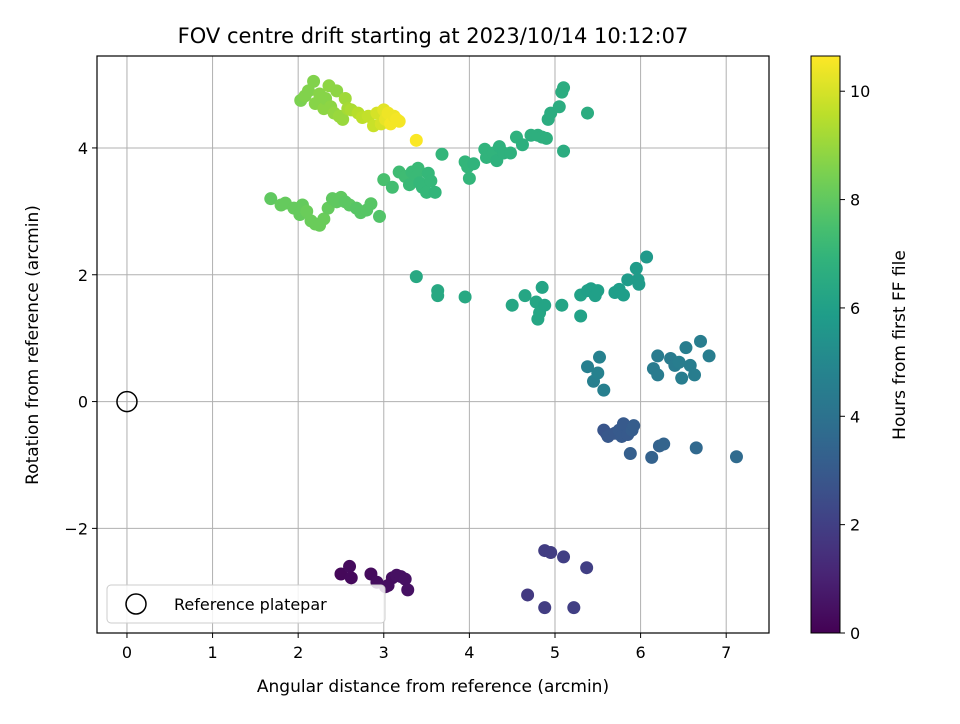 This screenshot has width=960, height=724. I want to click on y-tick-label: −2, so click(76, 528).